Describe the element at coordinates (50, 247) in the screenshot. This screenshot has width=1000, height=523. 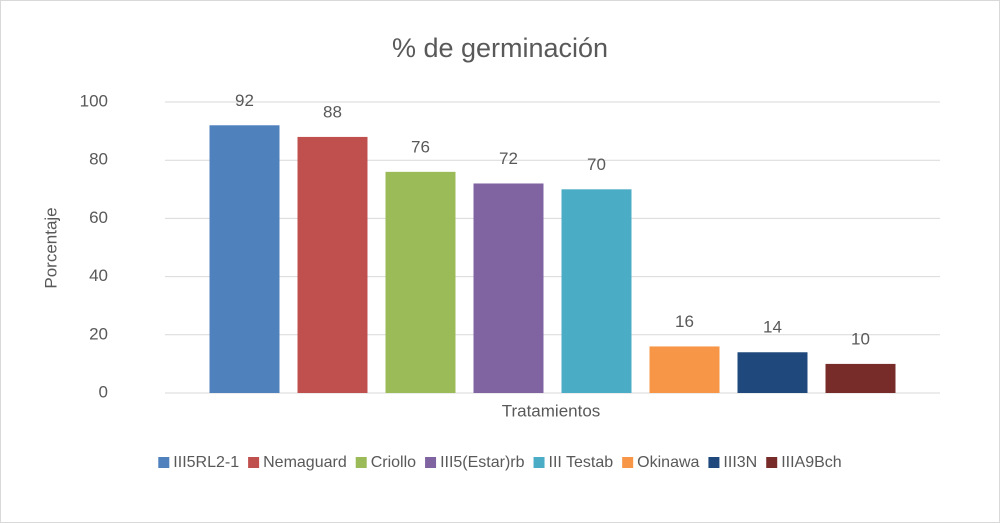
I see `y-axis-label: Porcentaje` at that location.